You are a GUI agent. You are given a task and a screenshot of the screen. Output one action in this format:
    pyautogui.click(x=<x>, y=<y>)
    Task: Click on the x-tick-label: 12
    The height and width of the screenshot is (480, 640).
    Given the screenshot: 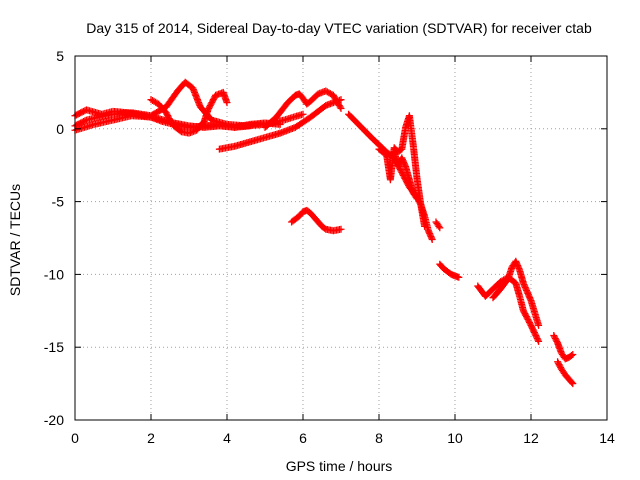 What is the action you would take?
    pyautogui.click(x=531, y=438)
    